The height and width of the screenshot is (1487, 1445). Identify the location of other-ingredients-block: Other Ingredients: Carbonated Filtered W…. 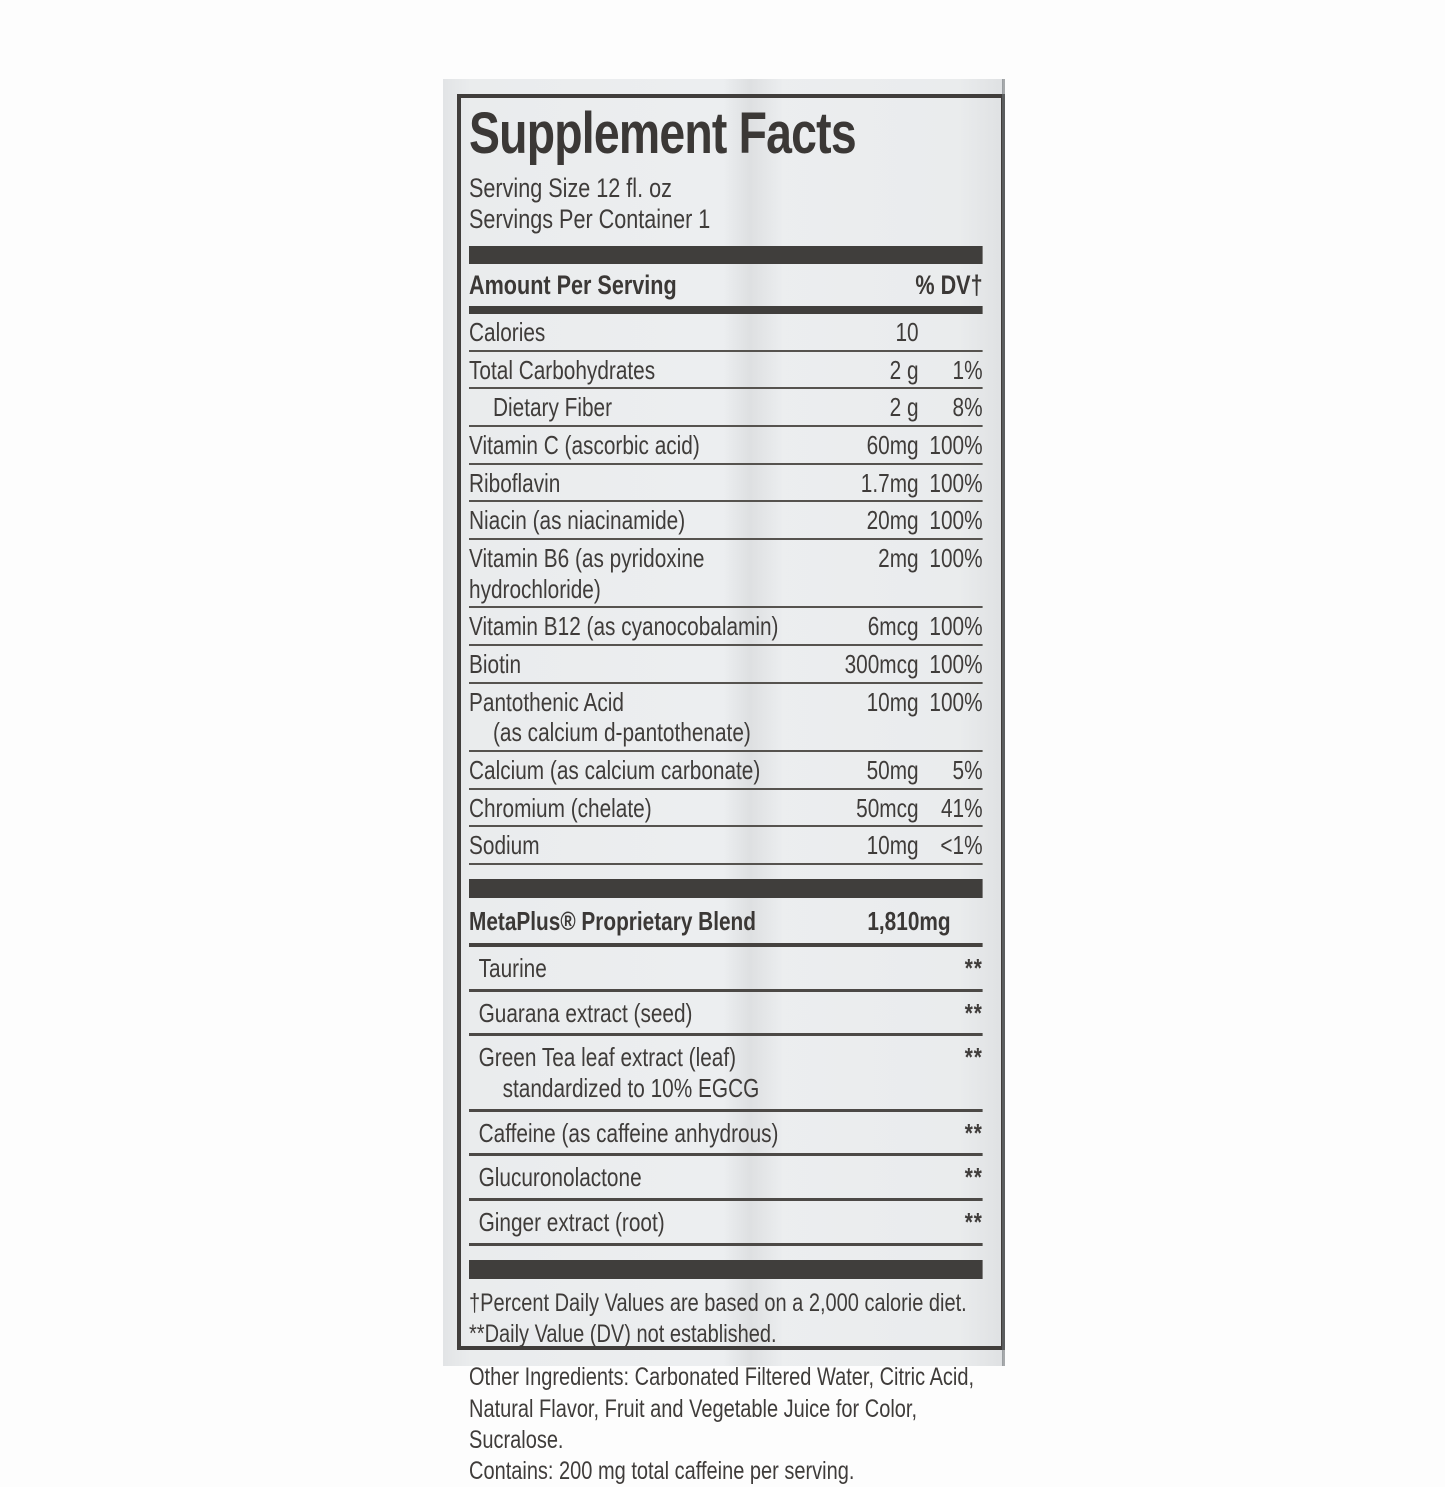
(726, 1424).